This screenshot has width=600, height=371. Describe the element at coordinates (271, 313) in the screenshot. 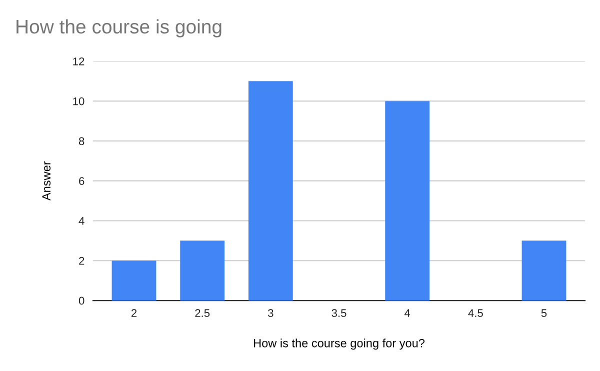

I see `x-tick-label: 3` at that location.